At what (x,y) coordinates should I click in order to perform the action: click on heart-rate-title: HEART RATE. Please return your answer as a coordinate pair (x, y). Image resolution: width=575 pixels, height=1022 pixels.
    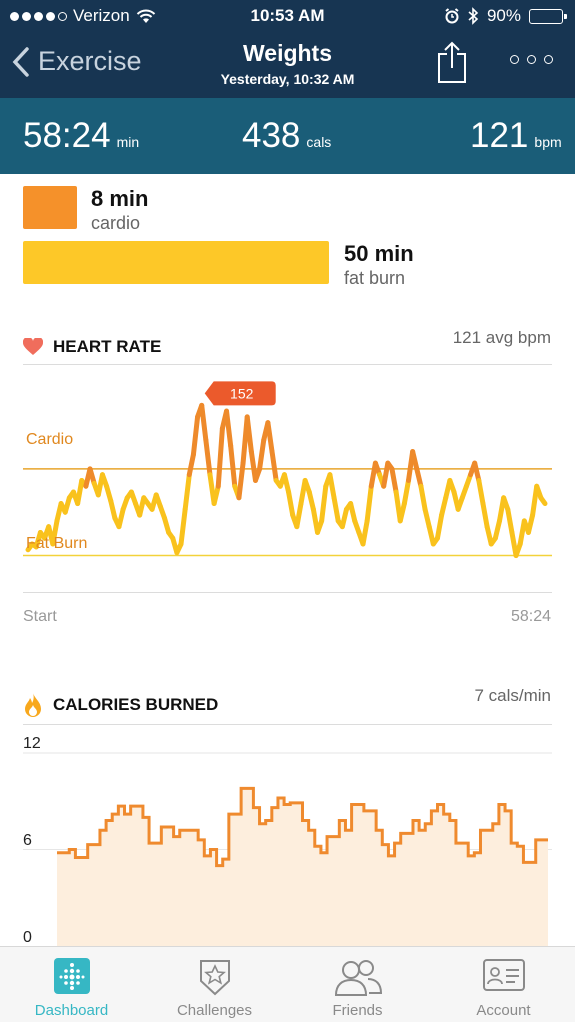
    Looking at the image, I should click on (92, 347).